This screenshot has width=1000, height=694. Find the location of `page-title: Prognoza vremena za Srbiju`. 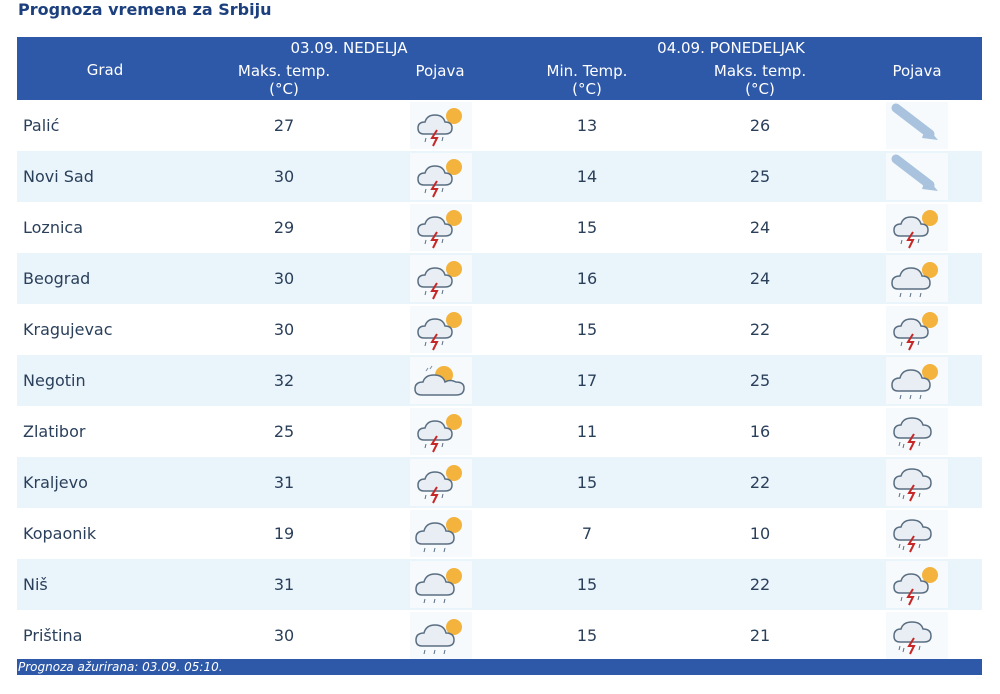

page-title: Prognoza vremena za Srbiju is located at coordinates (145, 9).